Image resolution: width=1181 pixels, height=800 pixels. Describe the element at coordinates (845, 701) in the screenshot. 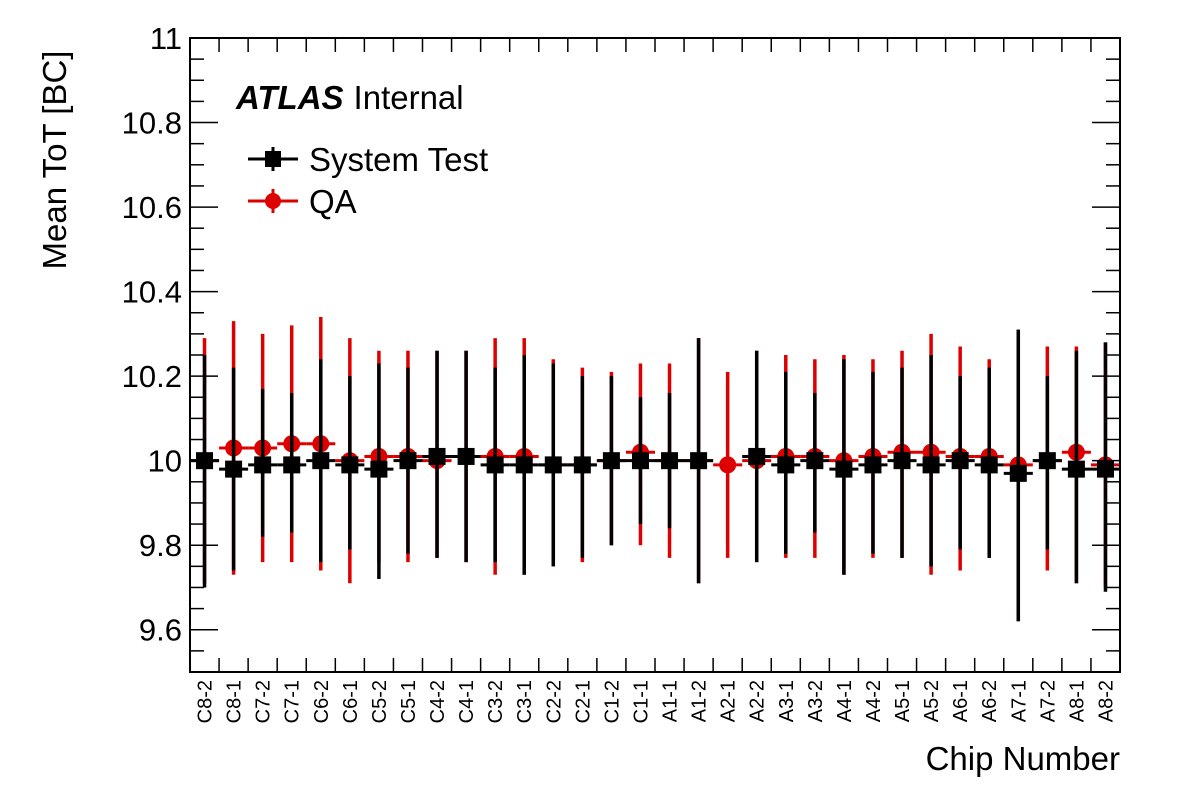

I see `x-tick-label: A4-1` at that location.